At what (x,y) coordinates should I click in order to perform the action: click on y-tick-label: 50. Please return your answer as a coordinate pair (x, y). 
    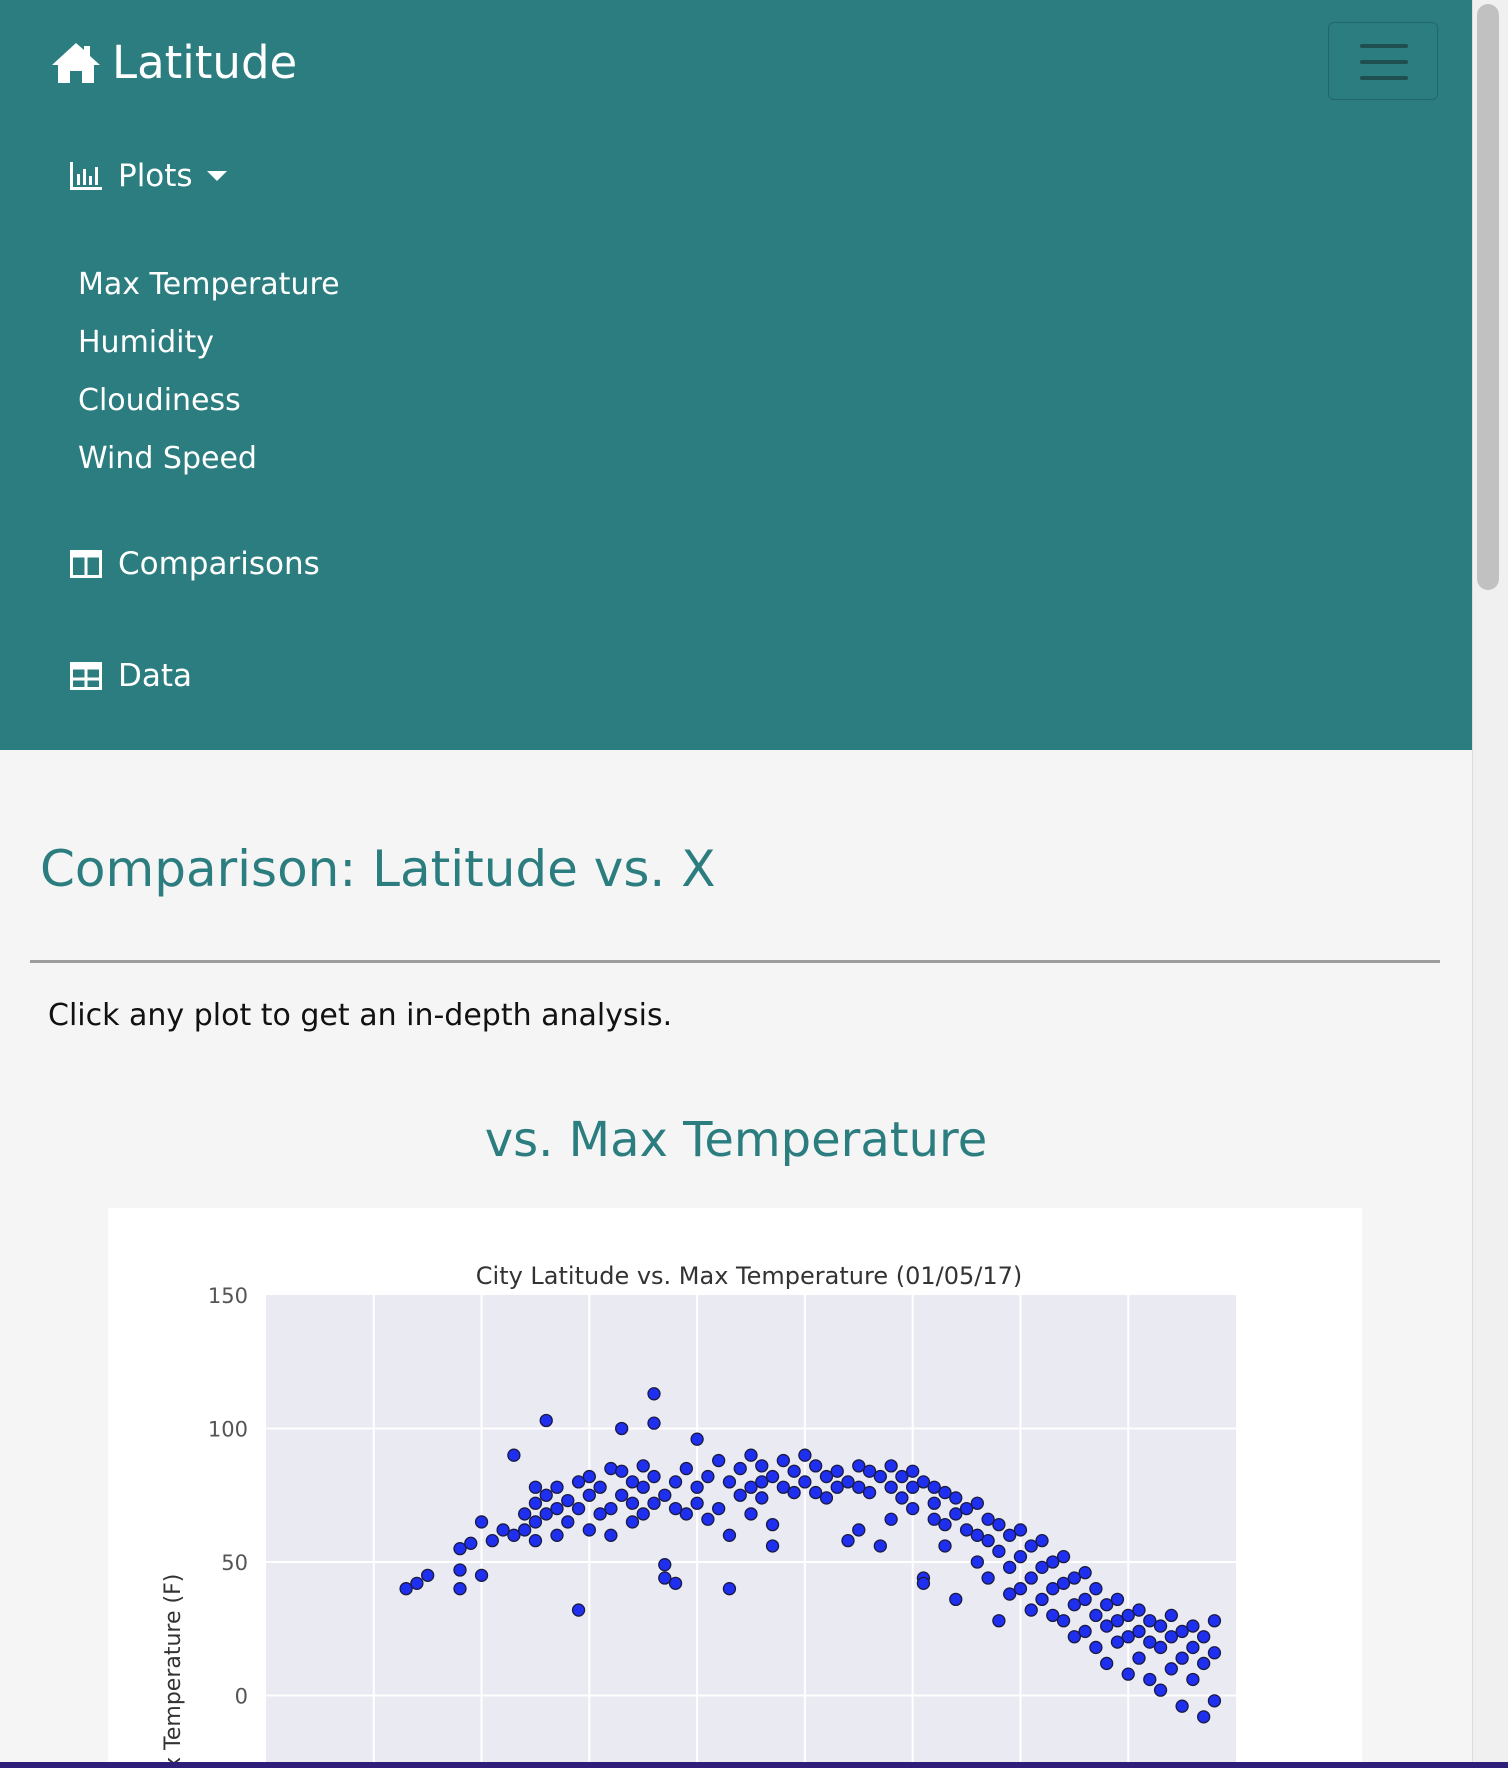
    Looking at the image, I should click on (234, 1563).